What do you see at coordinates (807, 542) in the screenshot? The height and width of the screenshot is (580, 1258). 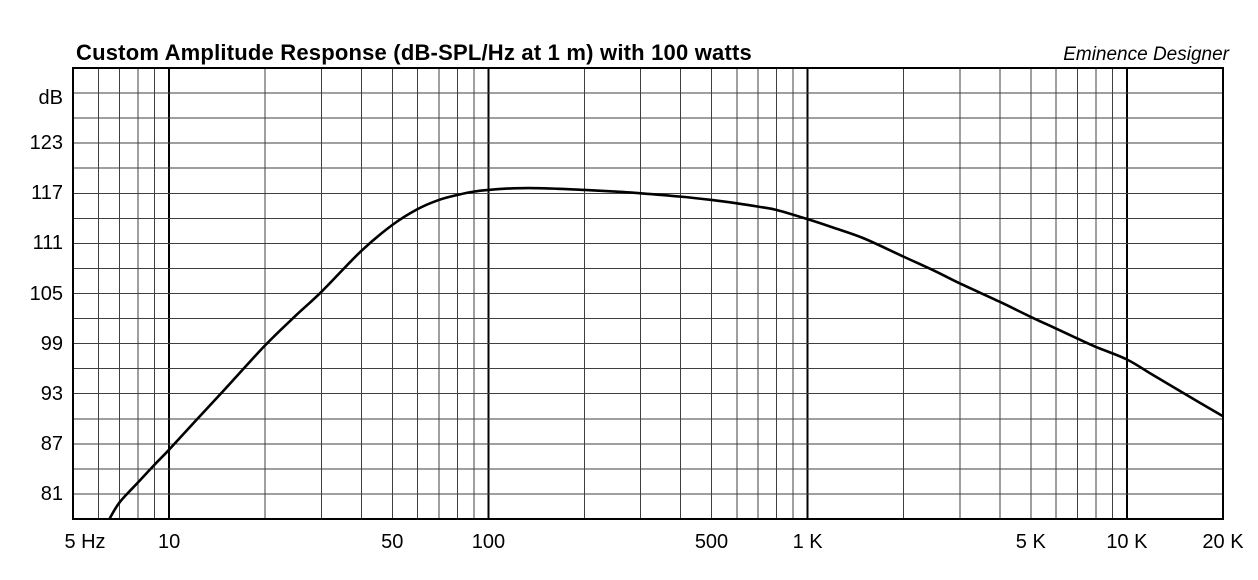 I see `x-tick-label: 1 K` at bounding box center [807, 542].